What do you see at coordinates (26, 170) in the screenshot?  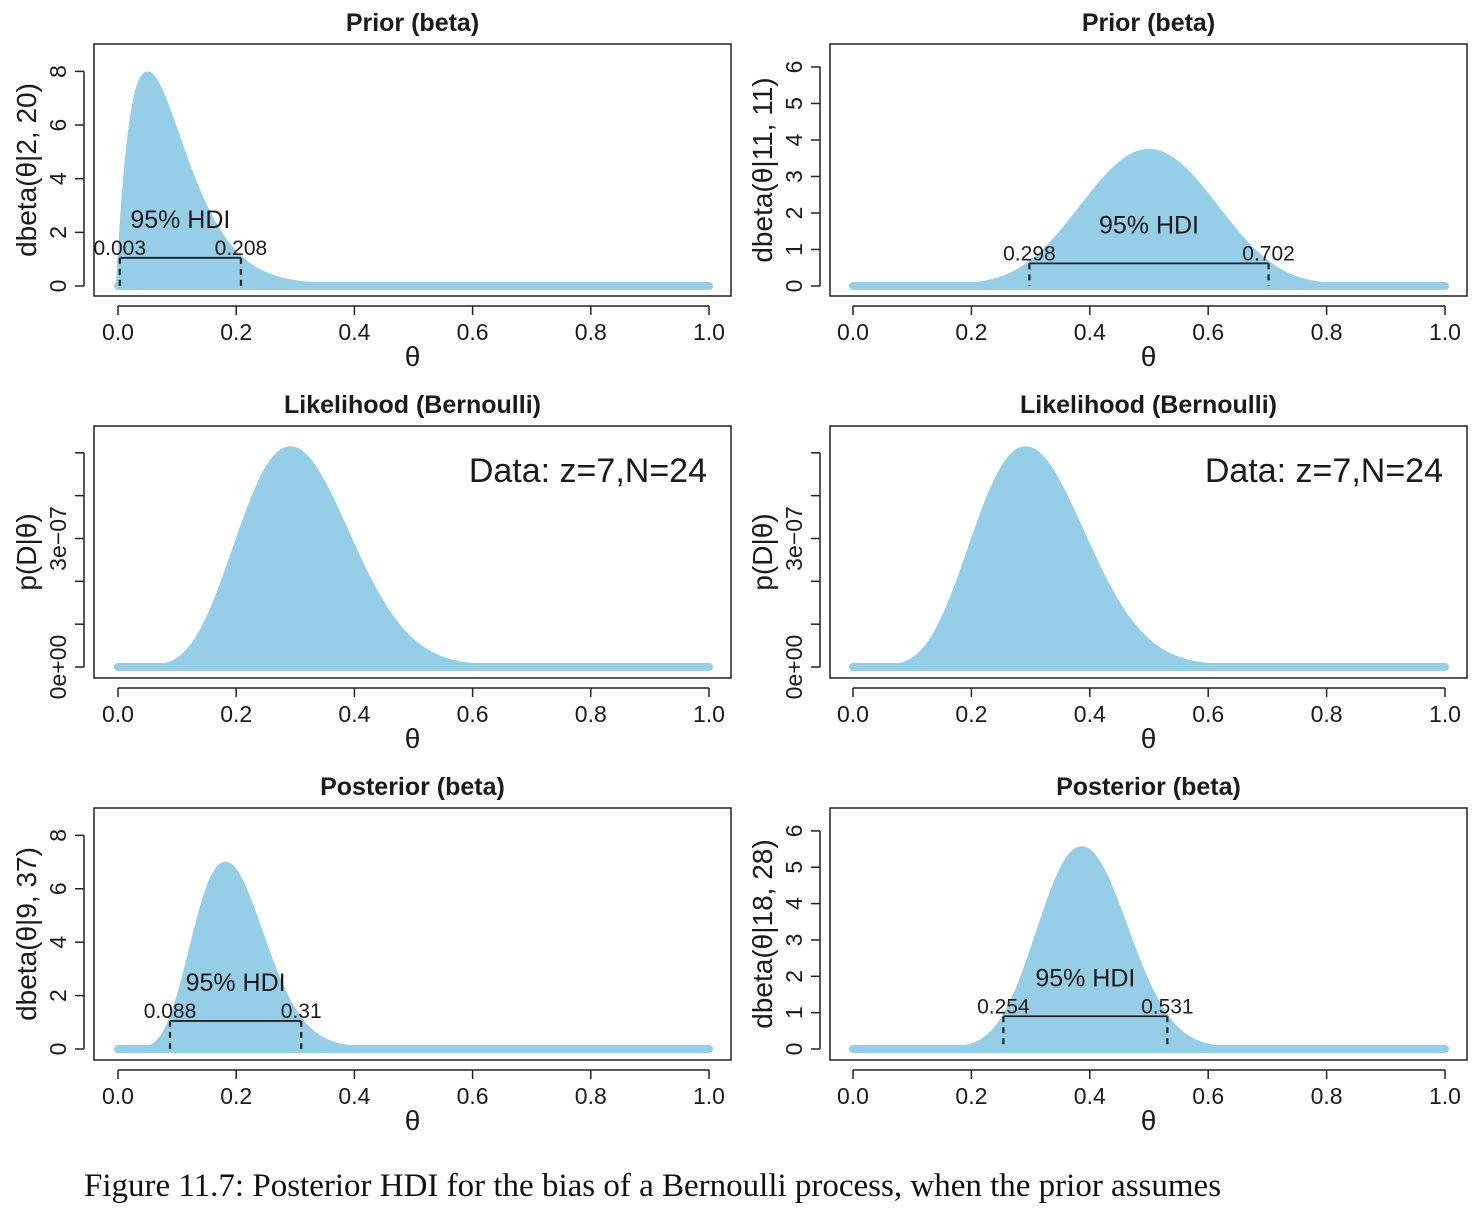 I see `y-axis-label: dbeta(θ|2, 20)` at bounding box center [26, 170].